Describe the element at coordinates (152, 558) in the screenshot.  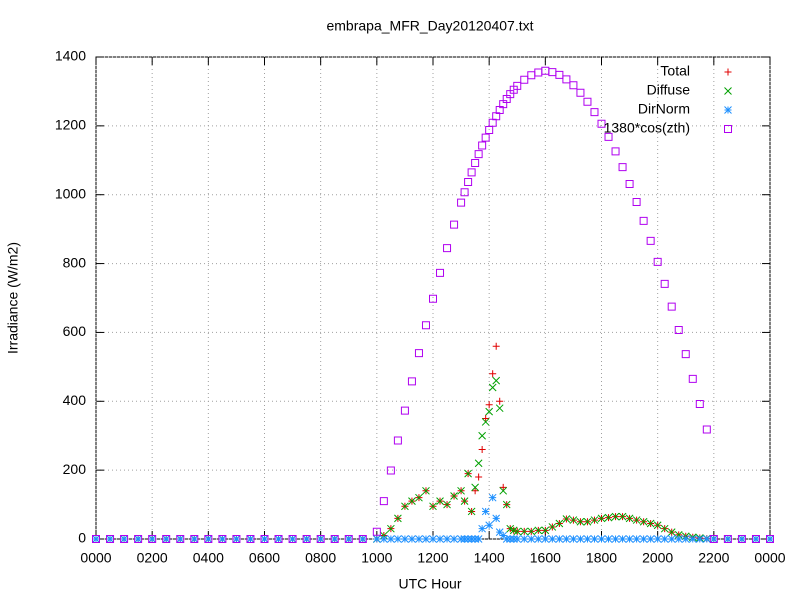
I see `x-tick-label: 0200` at that location.